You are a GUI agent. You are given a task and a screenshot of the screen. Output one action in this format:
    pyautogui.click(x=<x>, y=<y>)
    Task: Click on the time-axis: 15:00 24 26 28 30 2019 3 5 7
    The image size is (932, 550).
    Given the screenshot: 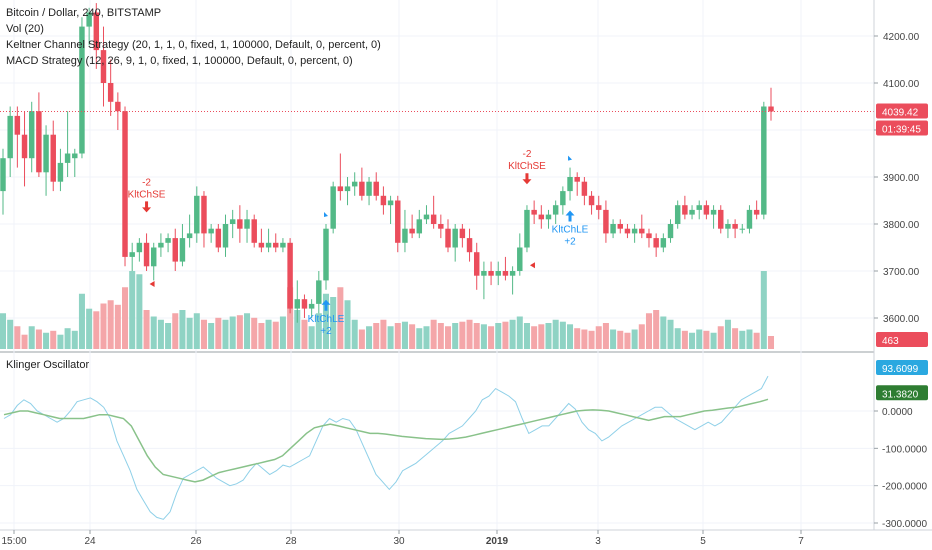 What is the action you would take?
    pyautogui.click(x=466, y=538)
    